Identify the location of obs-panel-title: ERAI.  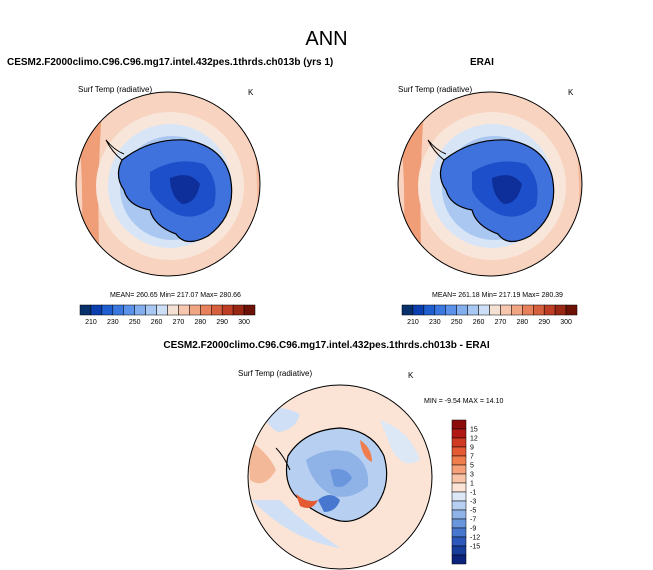
(482, 62).